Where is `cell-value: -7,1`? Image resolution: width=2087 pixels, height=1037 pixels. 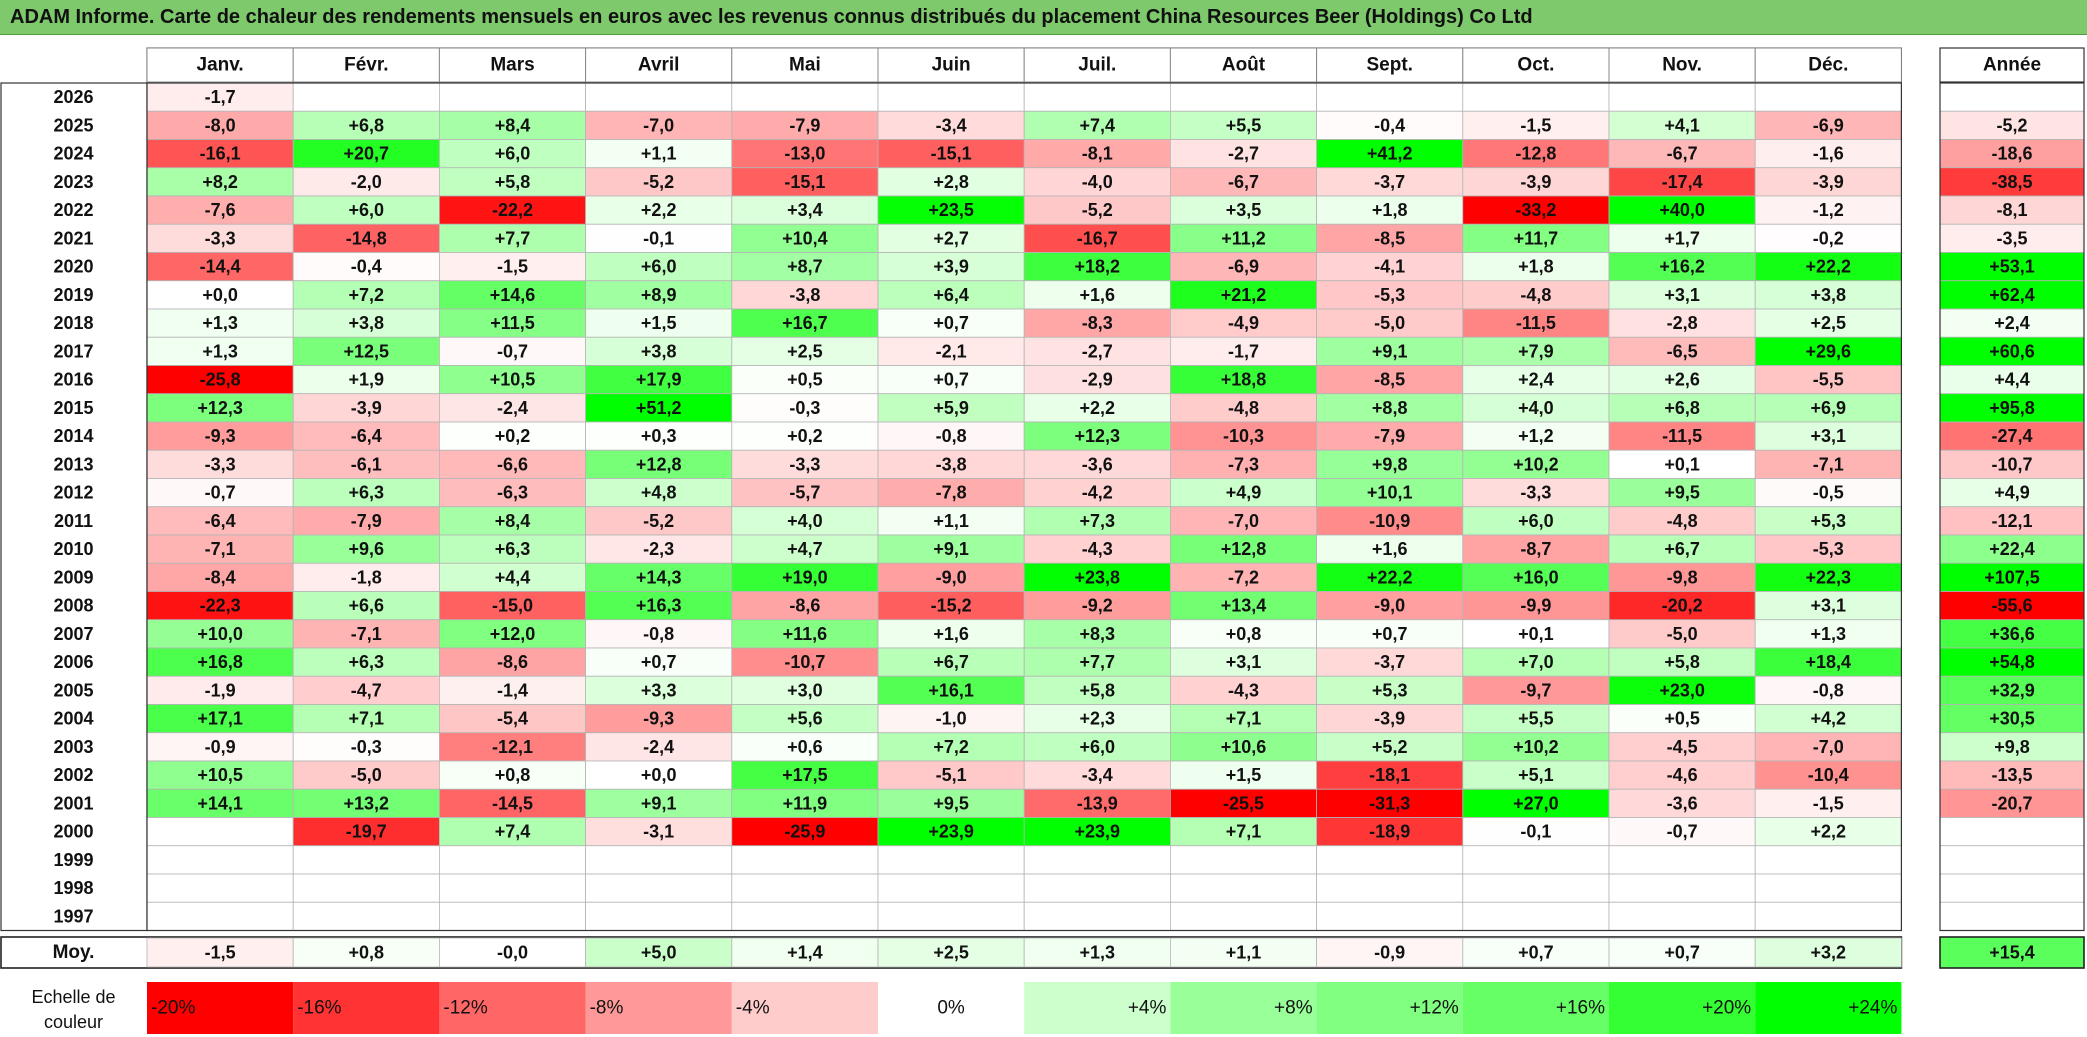
cell-value: -7,1 is located at coordinates (220, 549).